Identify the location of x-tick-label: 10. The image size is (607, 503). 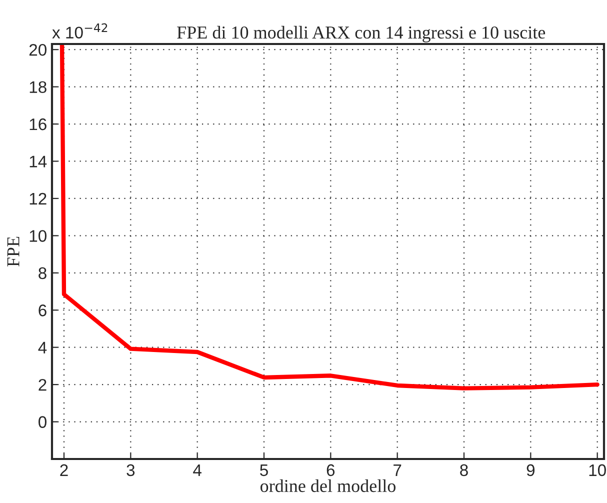
(597, 470).